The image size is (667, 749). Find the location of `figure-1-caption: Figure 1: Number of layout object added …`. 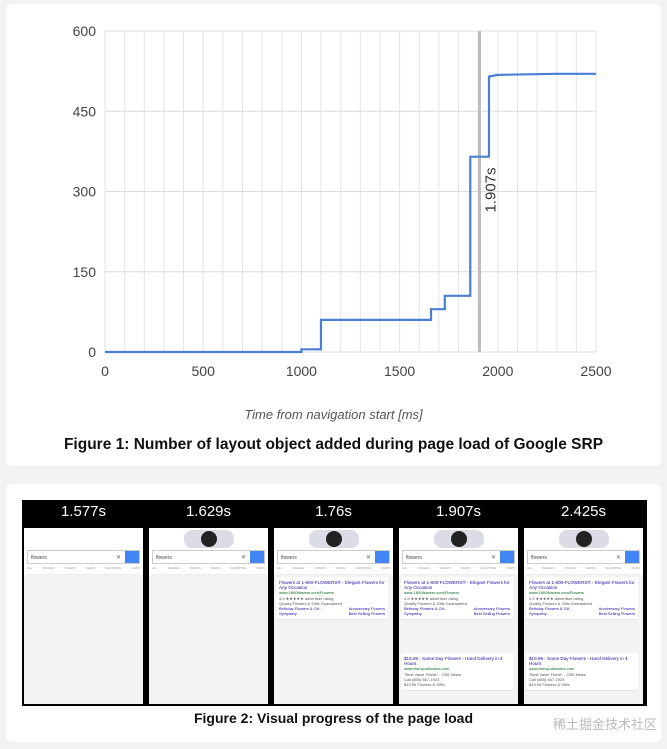

figure-1-caption: Figure 1: Number of layout object added … is located at coordinates (333, 444).